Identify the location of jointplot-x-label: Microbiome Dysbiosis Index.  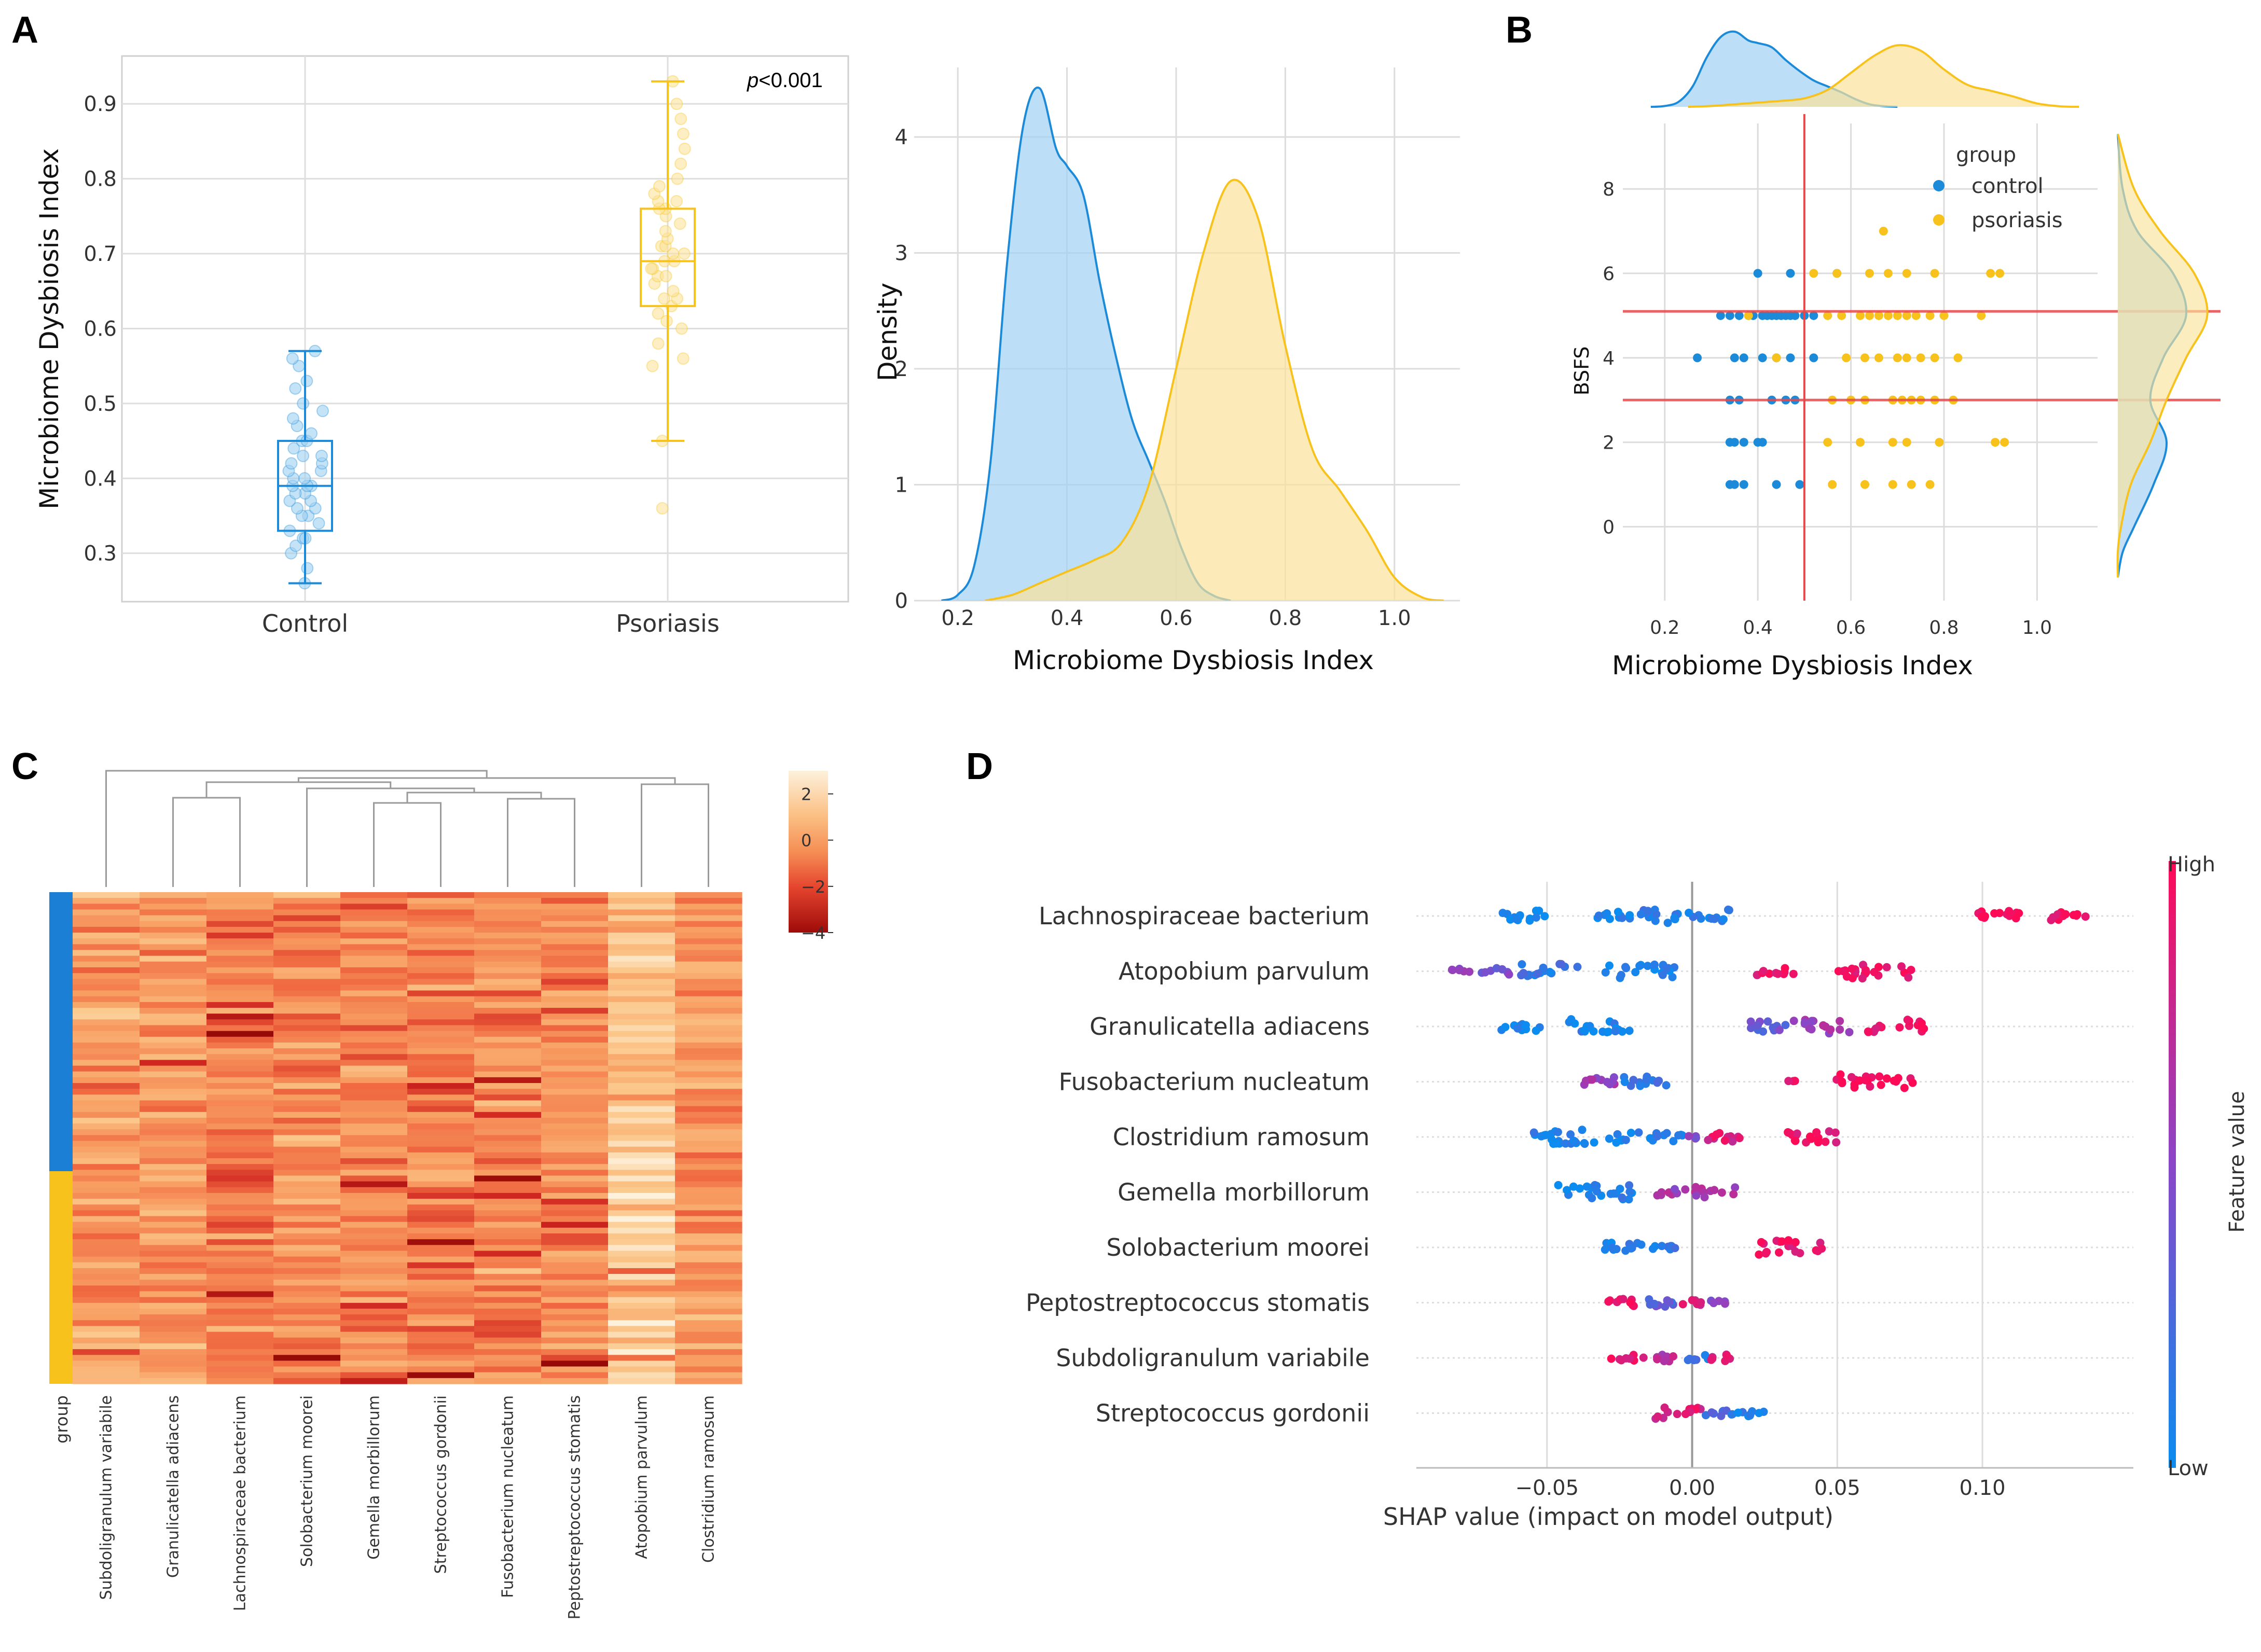
(1792, 666).